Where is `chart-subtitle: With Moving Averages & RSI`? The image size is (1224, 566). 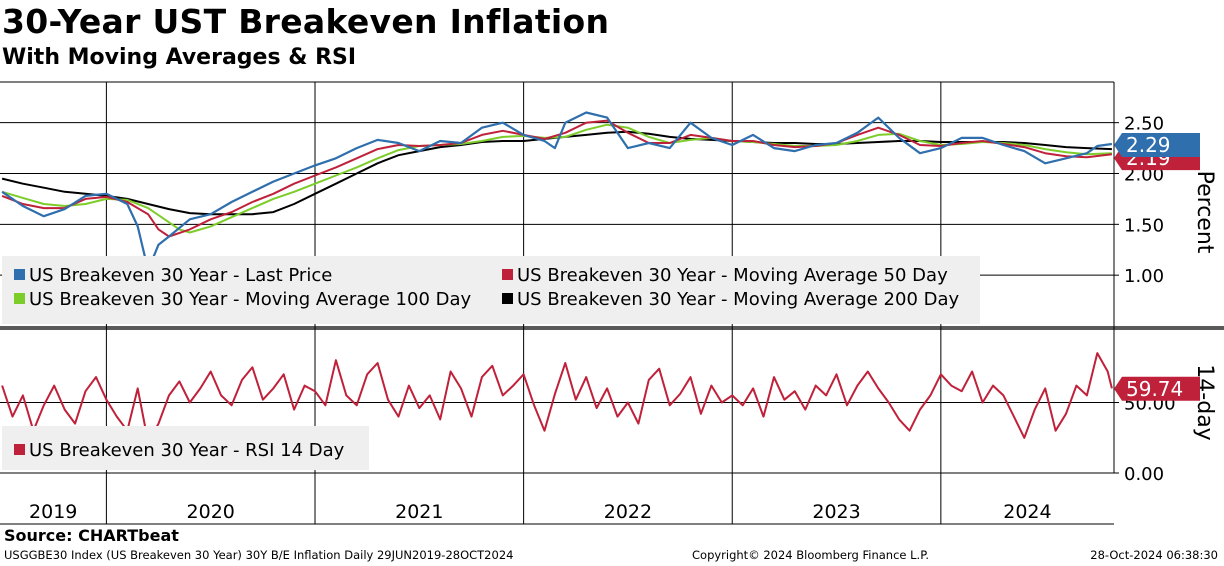 chart-subtitle: With Moving Averages & RSI is located at coordinates (179, 57).